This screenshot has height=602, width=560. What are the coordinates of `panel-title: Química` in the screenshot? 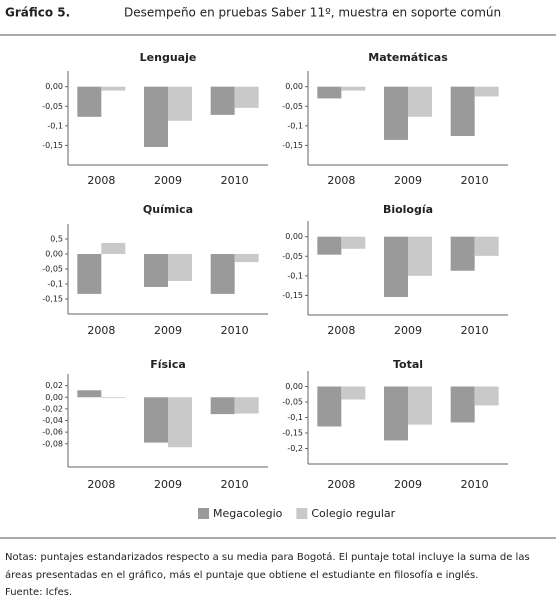 It's located at (168, 209).